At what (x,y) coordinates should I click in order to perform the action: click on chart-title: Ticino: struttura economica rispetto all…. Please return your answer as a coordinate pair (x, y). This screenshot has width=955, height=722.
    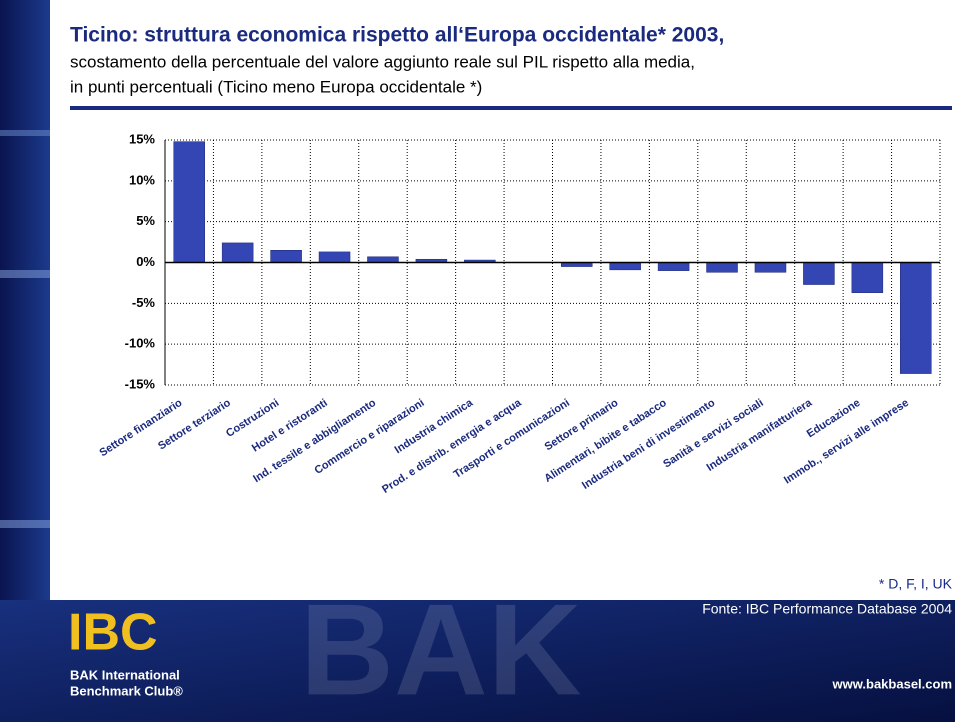
    Looking at the image, I should click on (397, 35).